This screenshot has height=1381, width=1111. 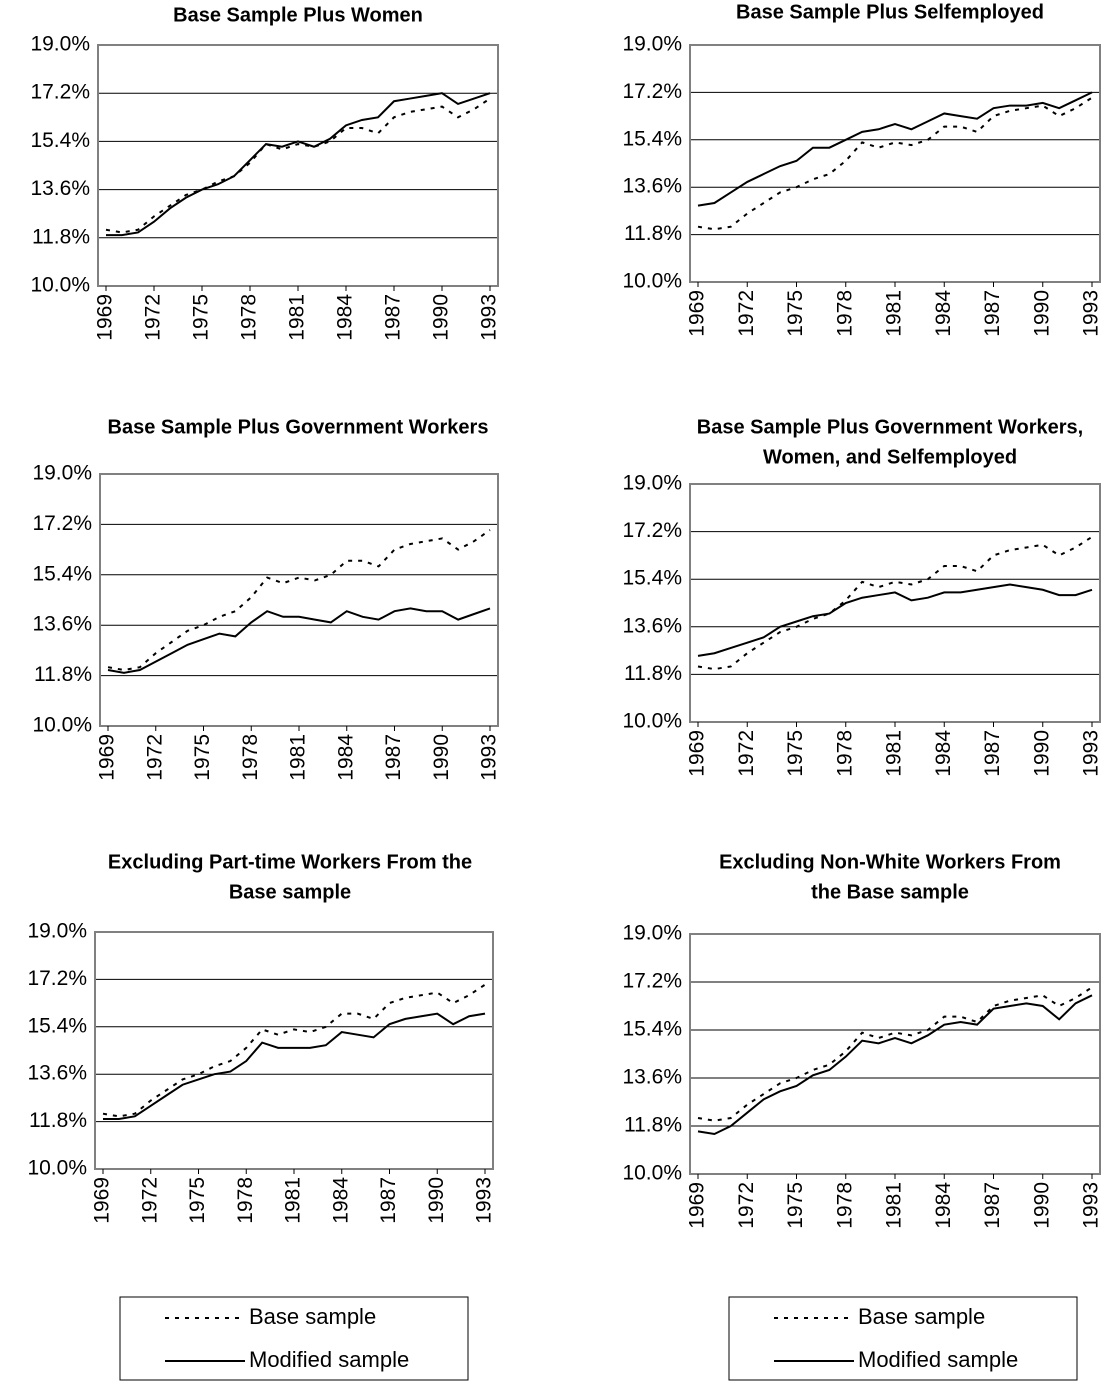 I want to click on chart-title: Base sample, so click(x=290, y=892).